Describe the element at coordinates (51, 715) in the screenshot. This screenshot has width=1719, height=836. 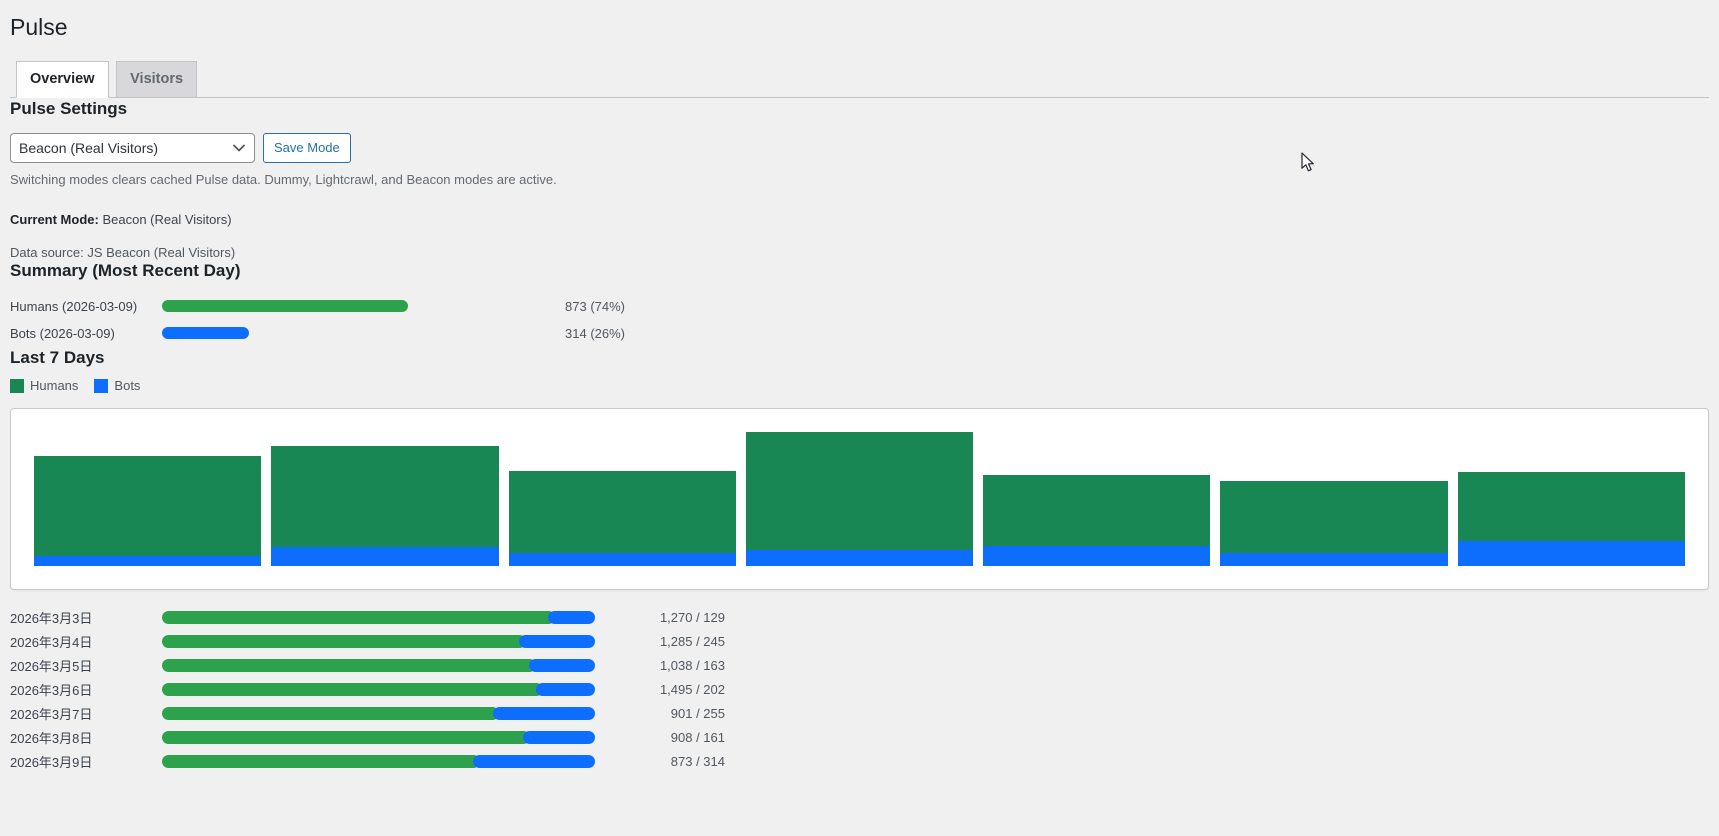
I see `daily-row-date: 2026年3月7日` at that location.